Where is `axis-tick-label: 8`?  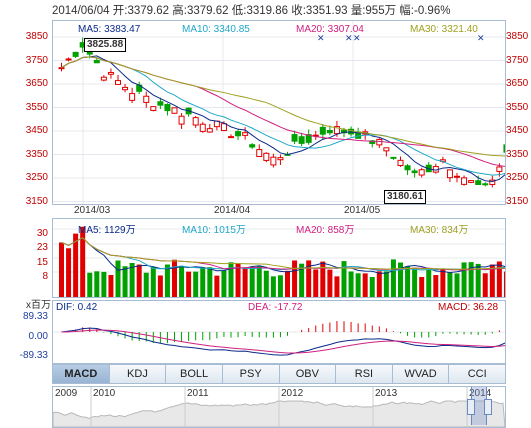 axis-tick-label: 8 is located at coordinates (45, 276).